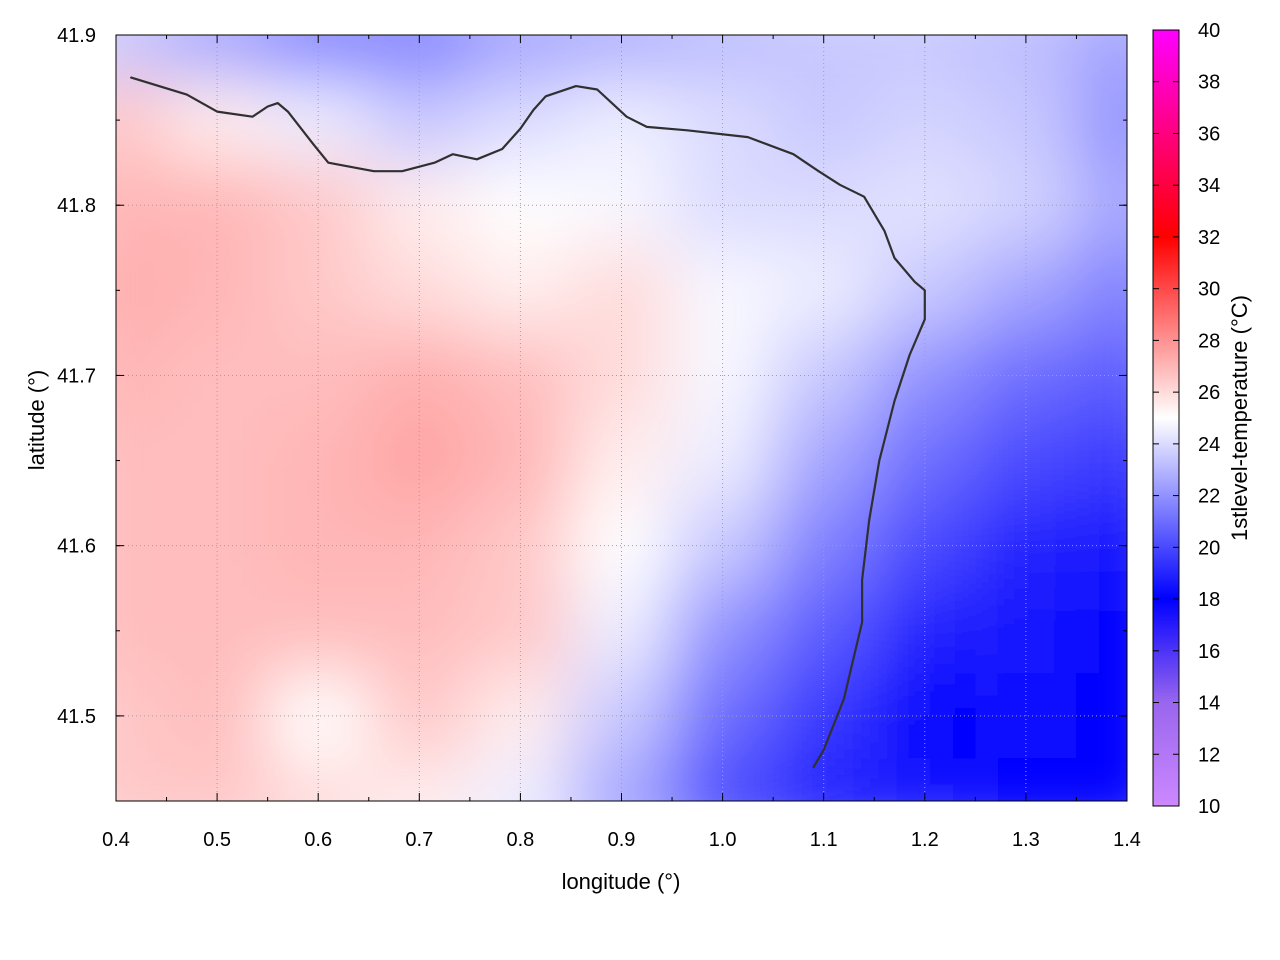  Describe the element at coordinates (1209, 83) in the screenshot. I see `colorbar-tick-label: 38` at that location.